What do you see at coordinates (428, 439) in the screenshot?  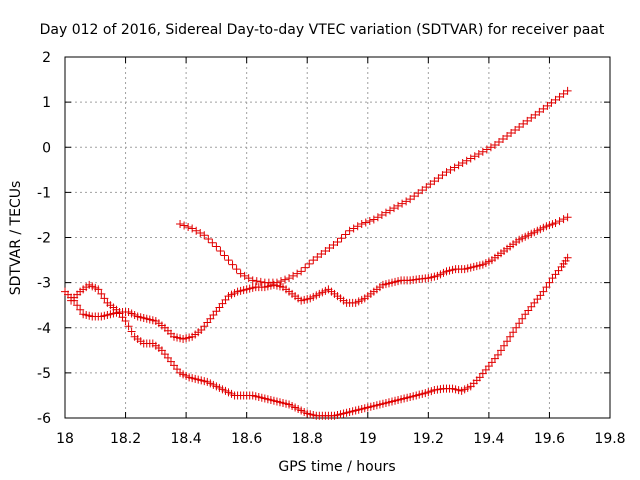 I see `x-tick-label: 19.2` at bounding box center [428, 439].